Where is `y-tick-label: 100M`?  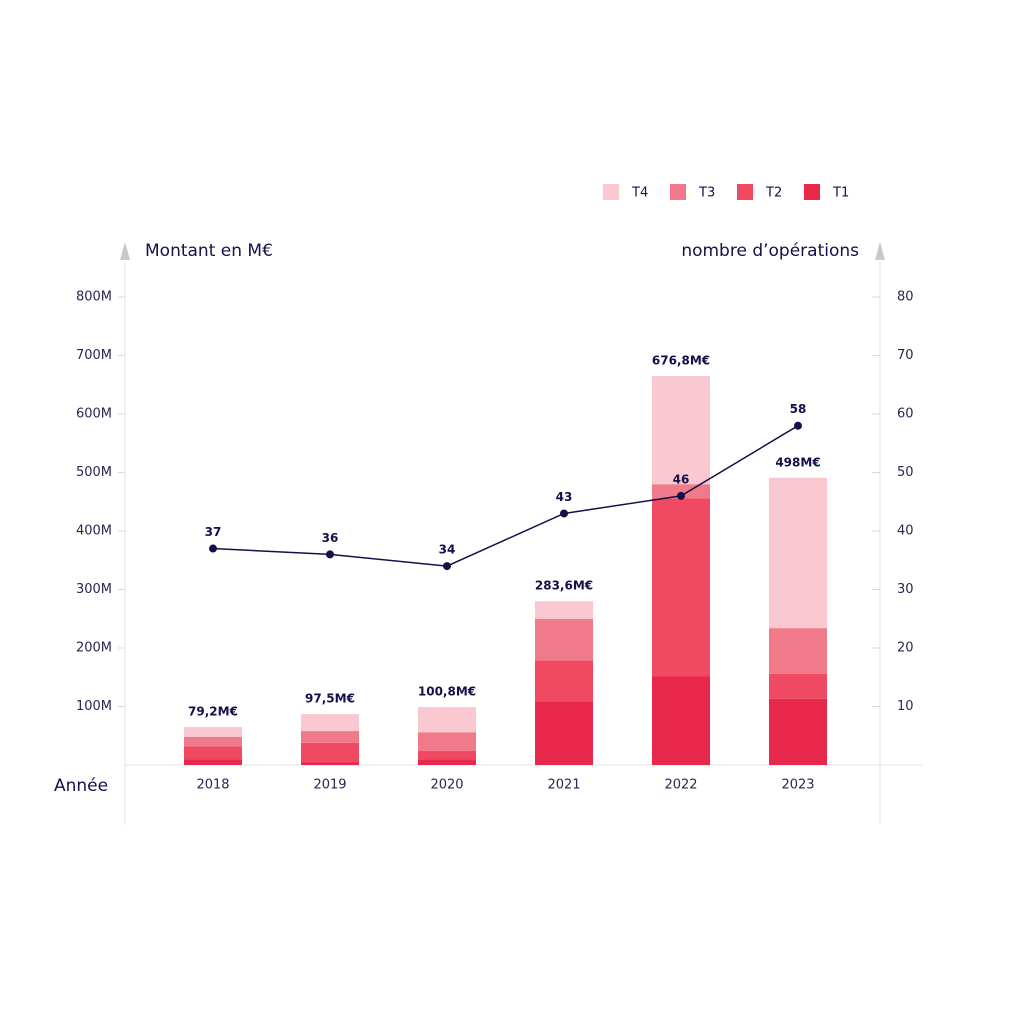
y-tick-label: 100M is located at coordinates (94, 706).